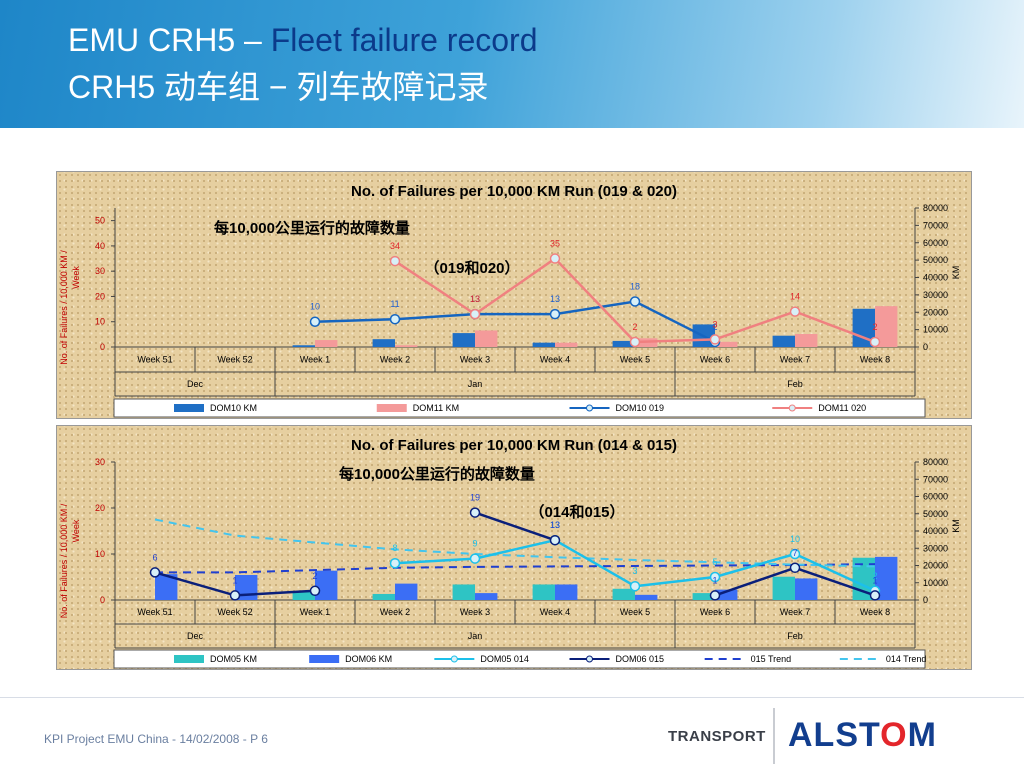 This screenshot has height=768, width=1024. I want to click on data-label: 11, so click(394, 304).